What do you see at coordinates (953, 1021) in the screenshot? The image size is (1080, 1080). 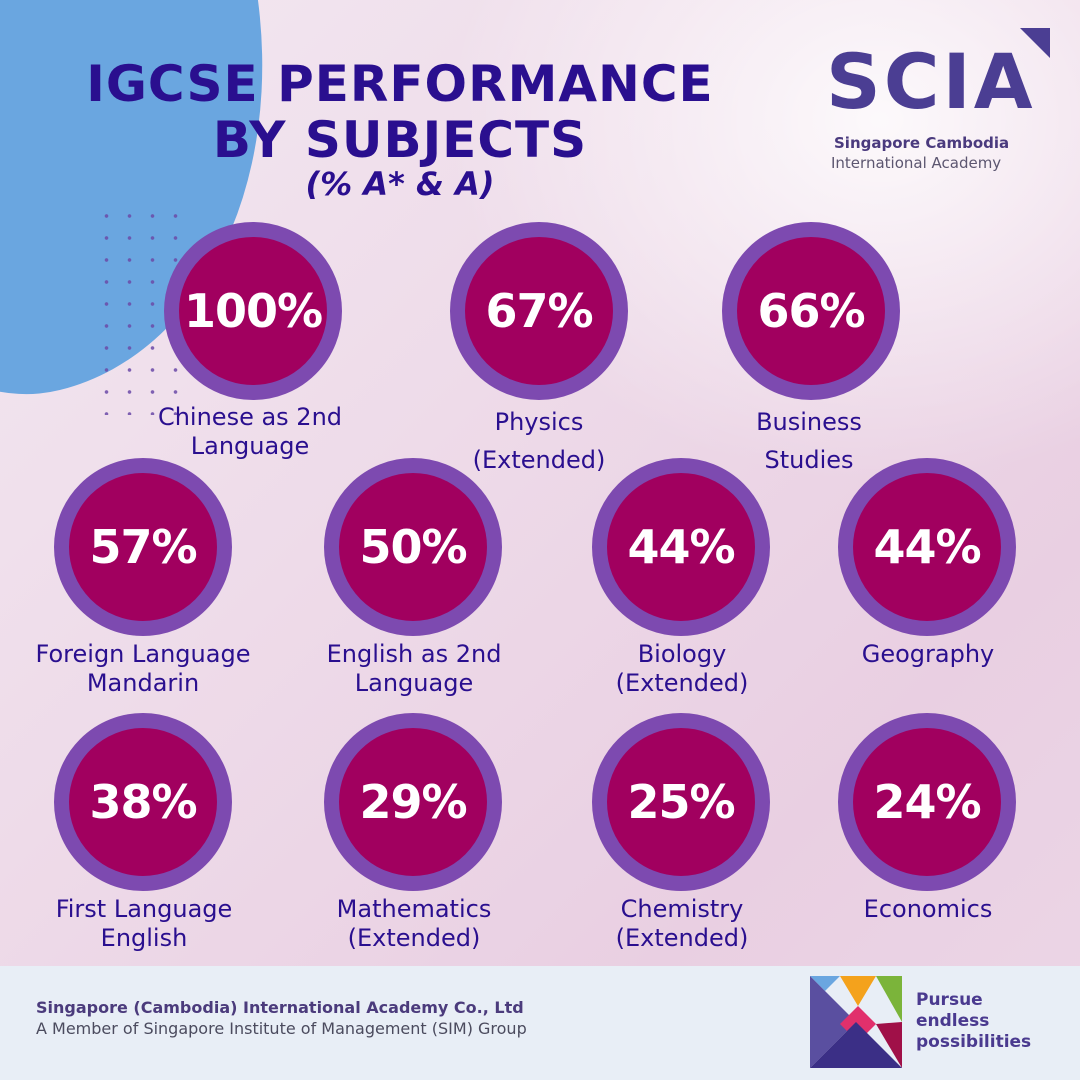 I see `tagline-line-2: endless` at bounding box center [953, 1021].